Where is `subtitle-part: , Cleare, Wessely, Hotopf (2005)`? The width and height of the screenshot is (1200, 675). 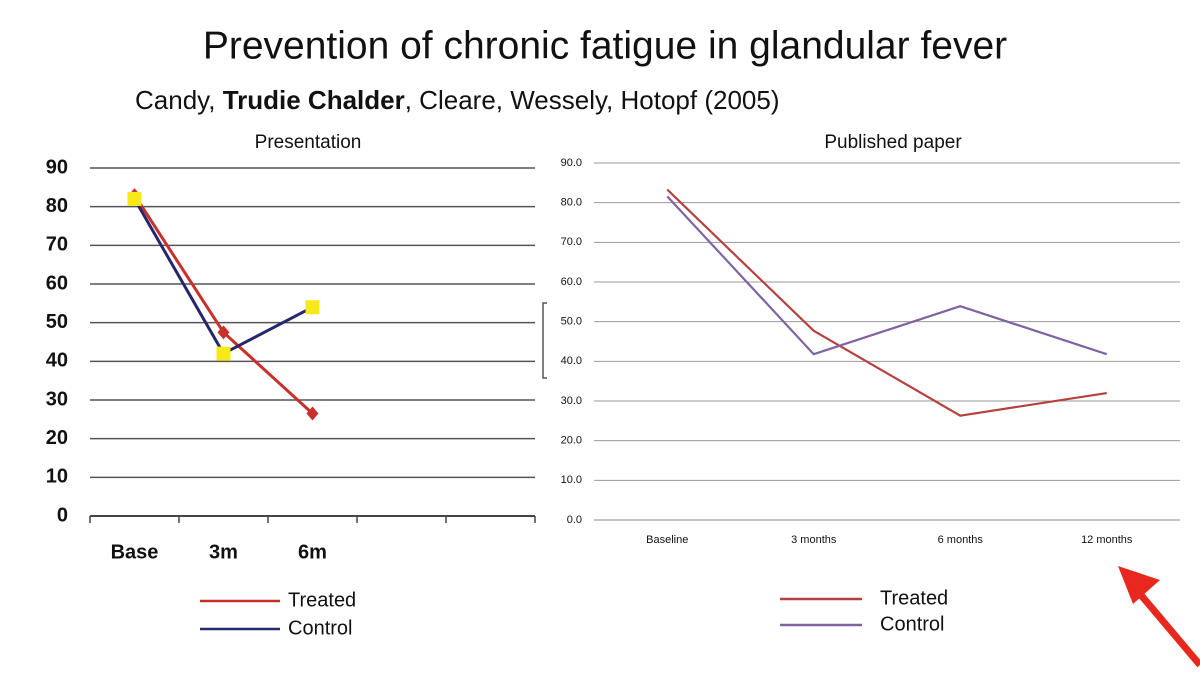 subtitle-part: , Cleare, Wessely, Hotopf (2005) is located at coordinates (592, 100).